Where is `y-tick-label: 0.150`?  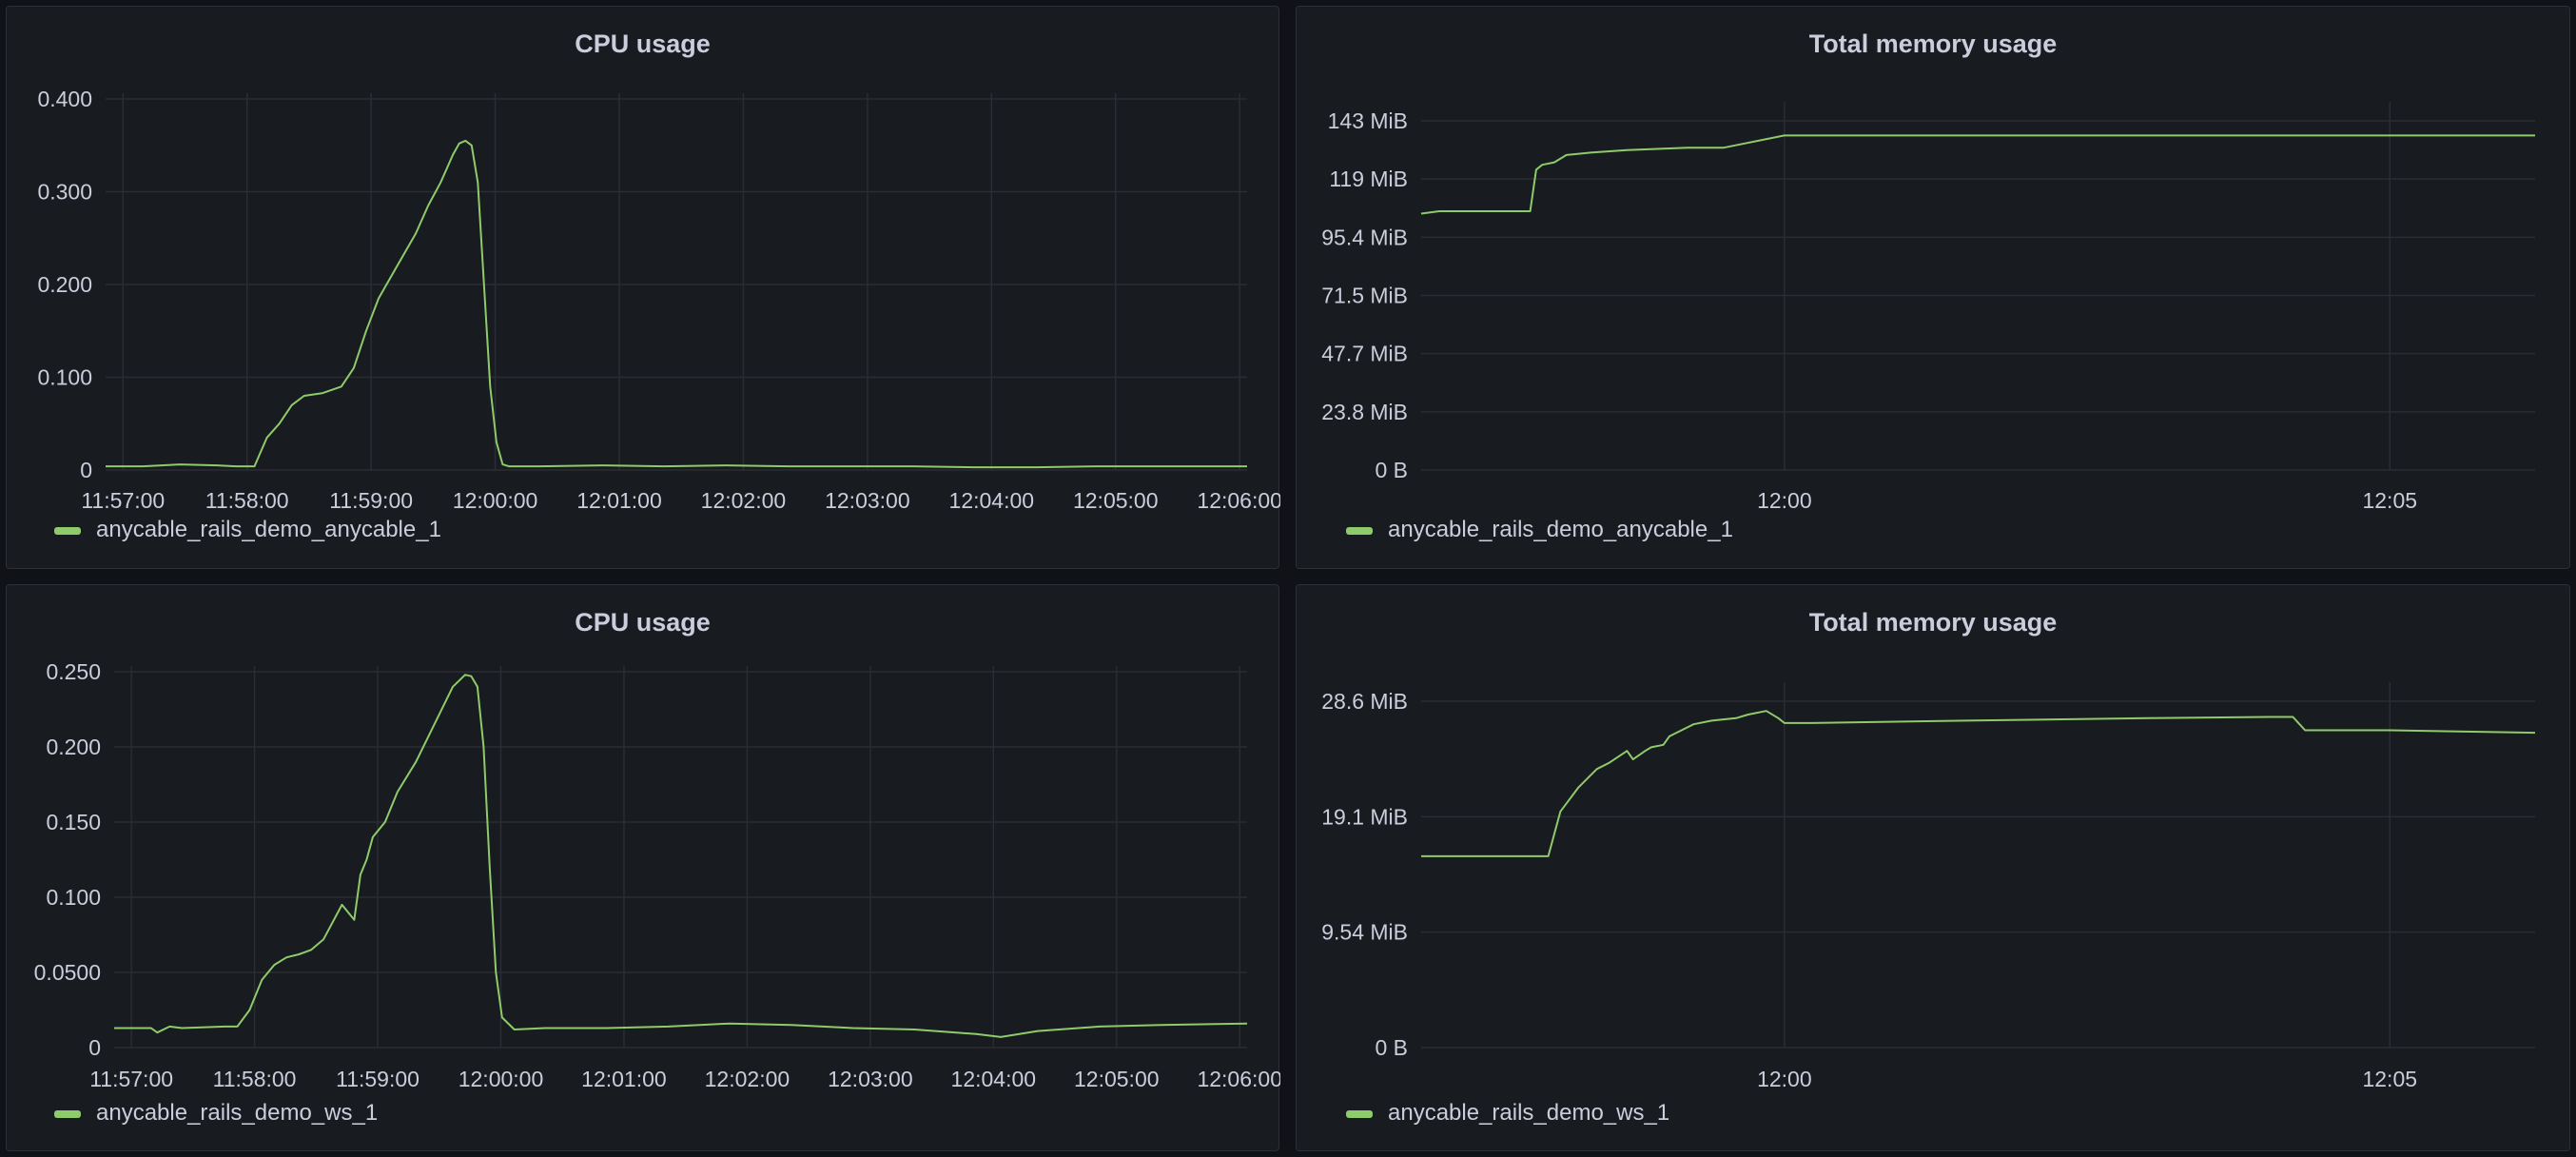 y-tick-label: 0.150 is located at coordinates (74, 822).